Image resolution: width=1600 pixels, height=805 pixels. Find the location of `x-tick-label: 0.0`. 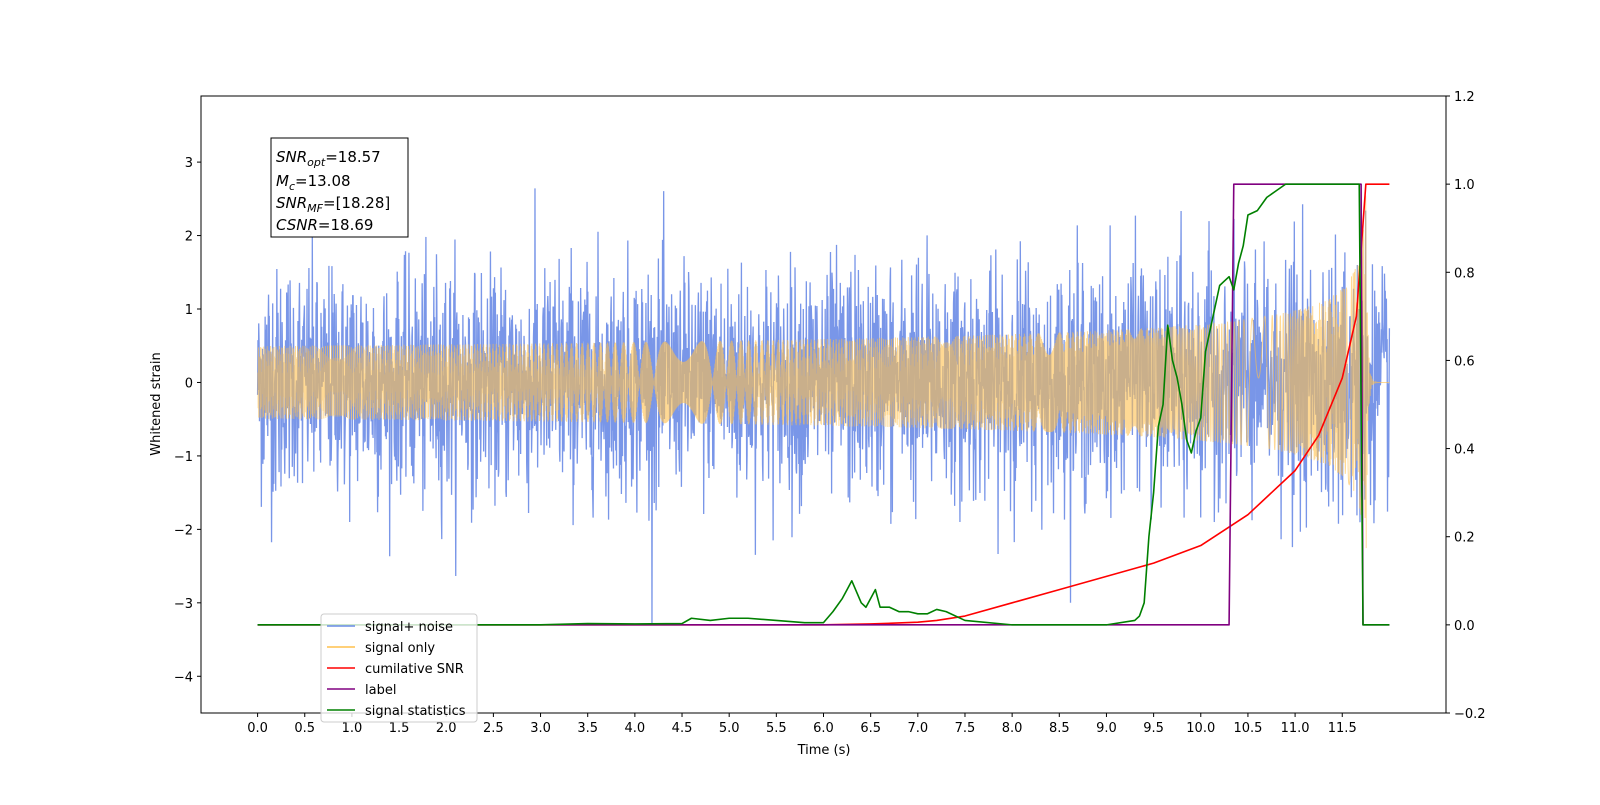

x-tick-label: 0.0 is located at coordinates (257, 728).